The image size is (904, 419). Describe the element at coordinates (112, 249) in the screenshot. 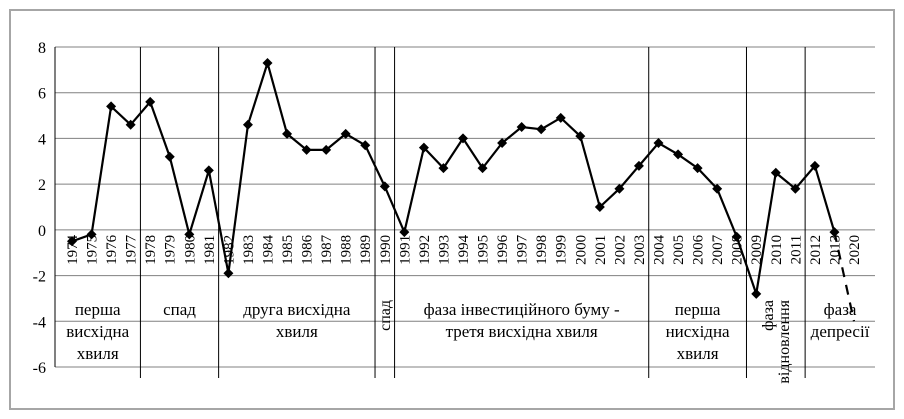

I see `x-tick-label: 1976` at that location.